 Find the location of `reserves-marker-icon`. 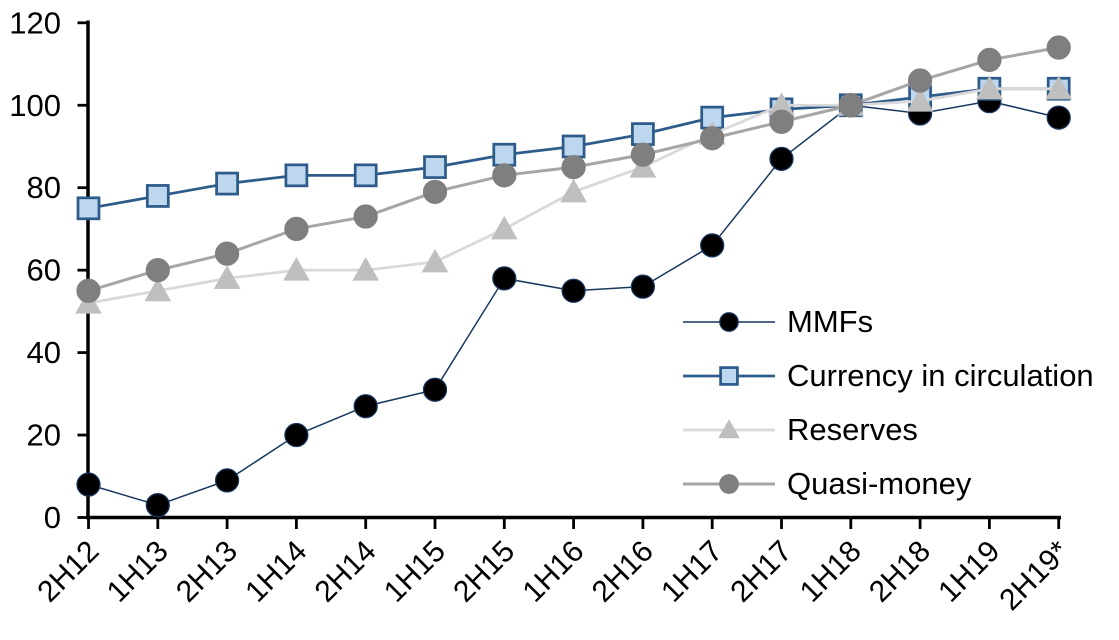

reserves-marker-icon is located at coordinates (729, 429).